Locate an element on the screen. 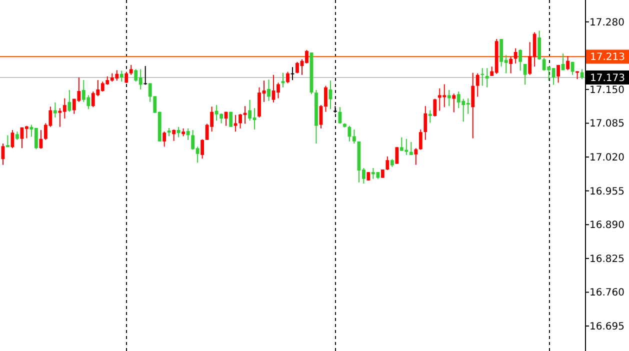  y-tick-label: 16.760 is located at coordinates (607, 293).